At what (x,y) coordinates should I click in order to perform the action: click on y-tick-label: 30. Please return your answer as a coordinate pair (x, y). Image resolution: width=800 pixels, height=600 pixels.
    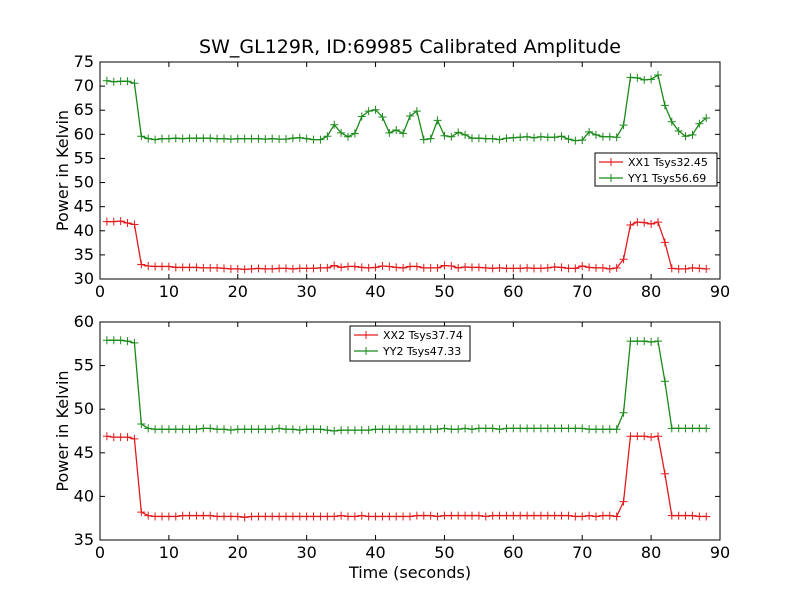
    Looking at the image, I should click on (84, 278).